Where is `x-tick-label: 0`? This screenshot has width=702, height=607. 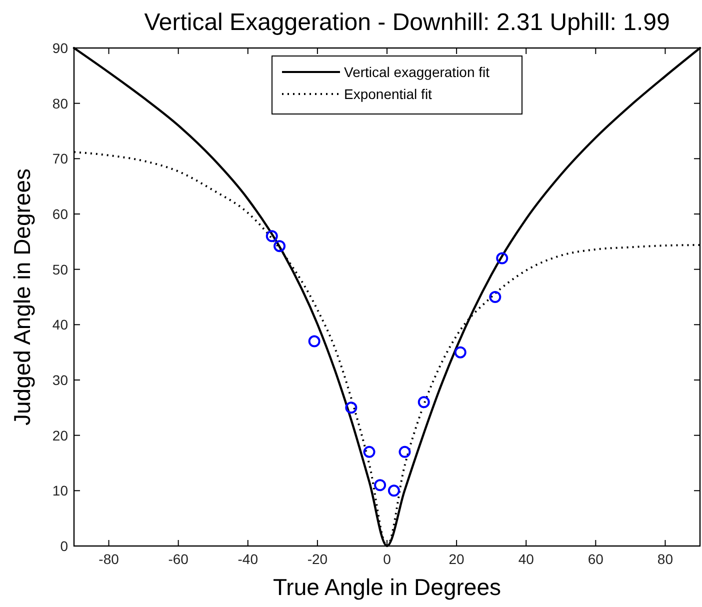
x-tick-label: 0 is located at coordinates (387, 559).